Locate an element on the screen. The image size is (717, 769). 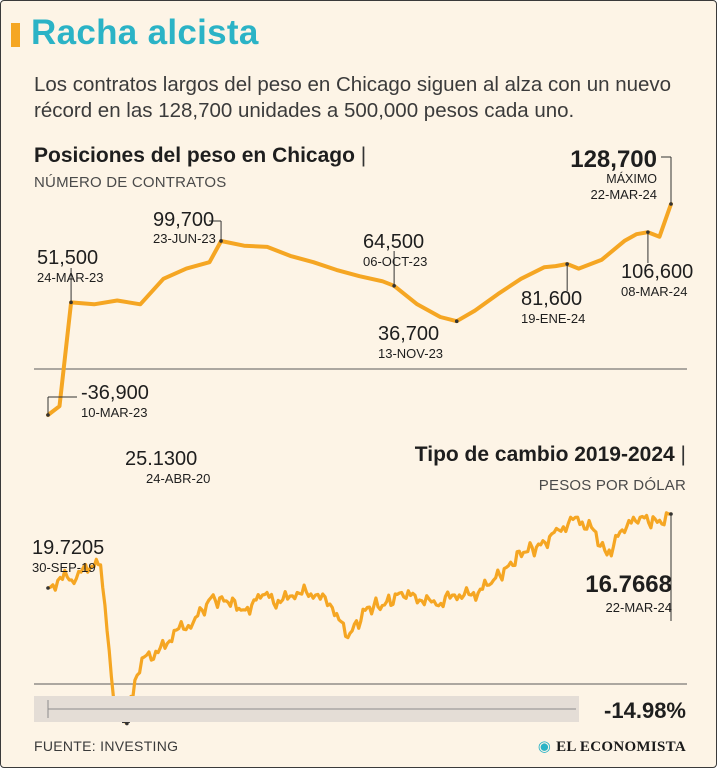
annotation-date: 06-OCT-23 is located at coordinates (395, 261).